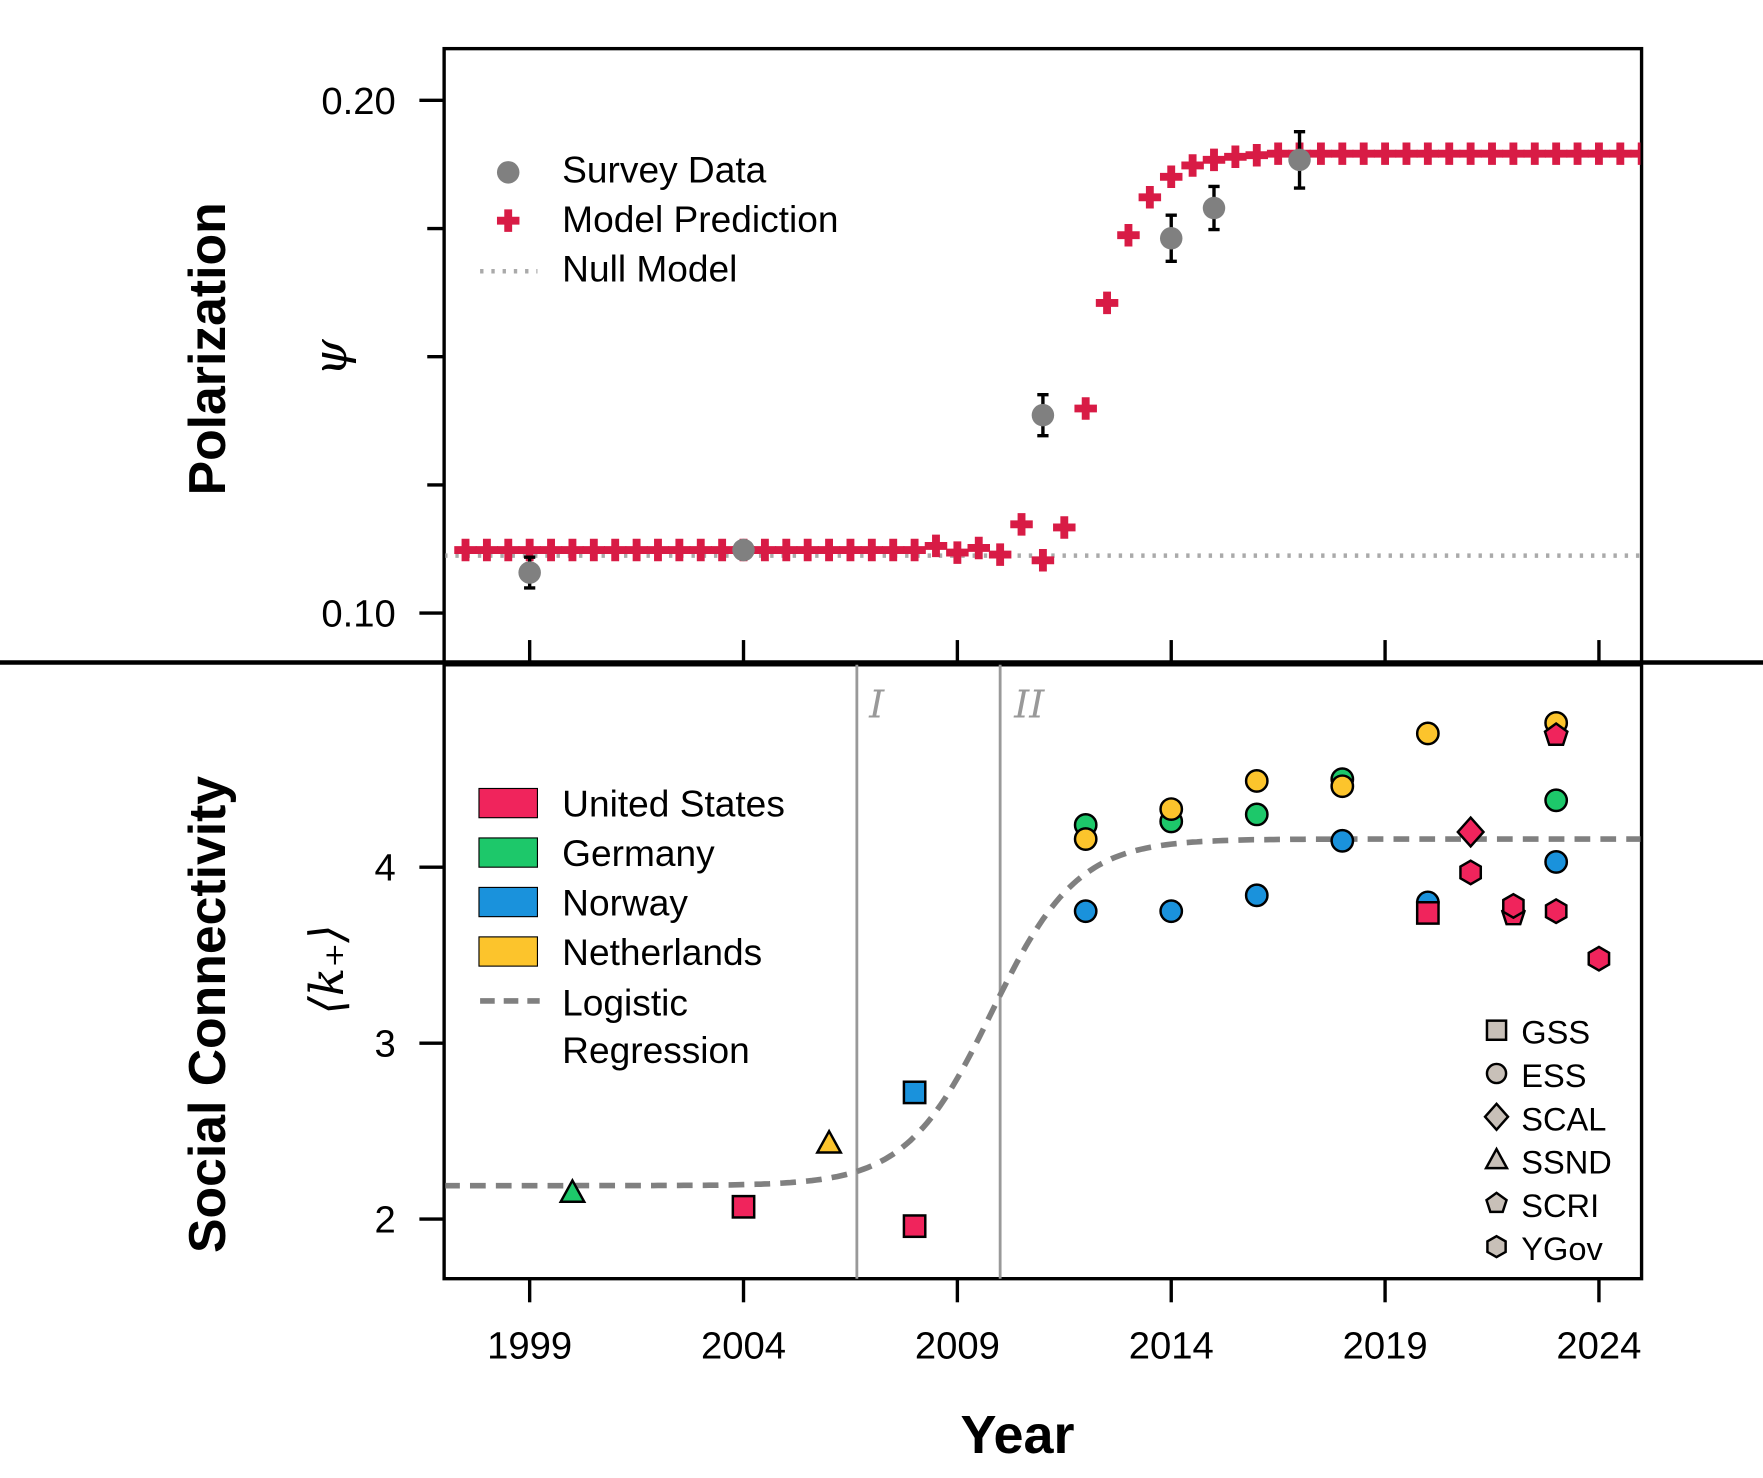 The width and height of the screenshot is (1763, 1478). What do you see at coordinates (385, 868) in the screenshot?
I see `bottom-y-tick-label: 4` at bounding box center [385, 868].